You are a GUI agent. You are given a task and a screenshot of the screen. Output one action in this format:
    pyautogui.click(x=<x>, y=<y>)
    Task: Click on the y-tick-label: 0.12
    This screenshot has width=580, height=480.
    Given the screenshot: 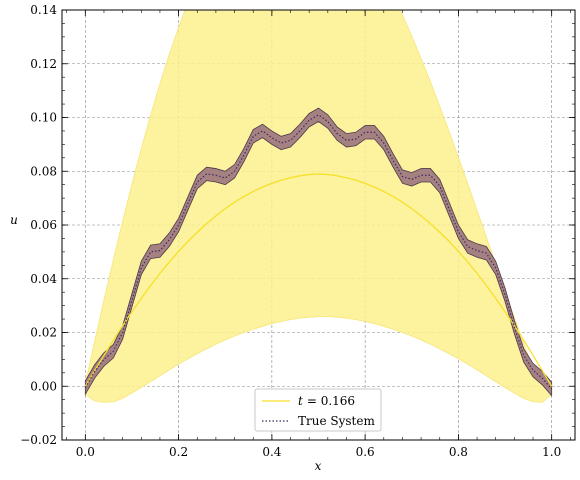 What is the action you would take?
    pyautogui.click(x=43, y=64)
    